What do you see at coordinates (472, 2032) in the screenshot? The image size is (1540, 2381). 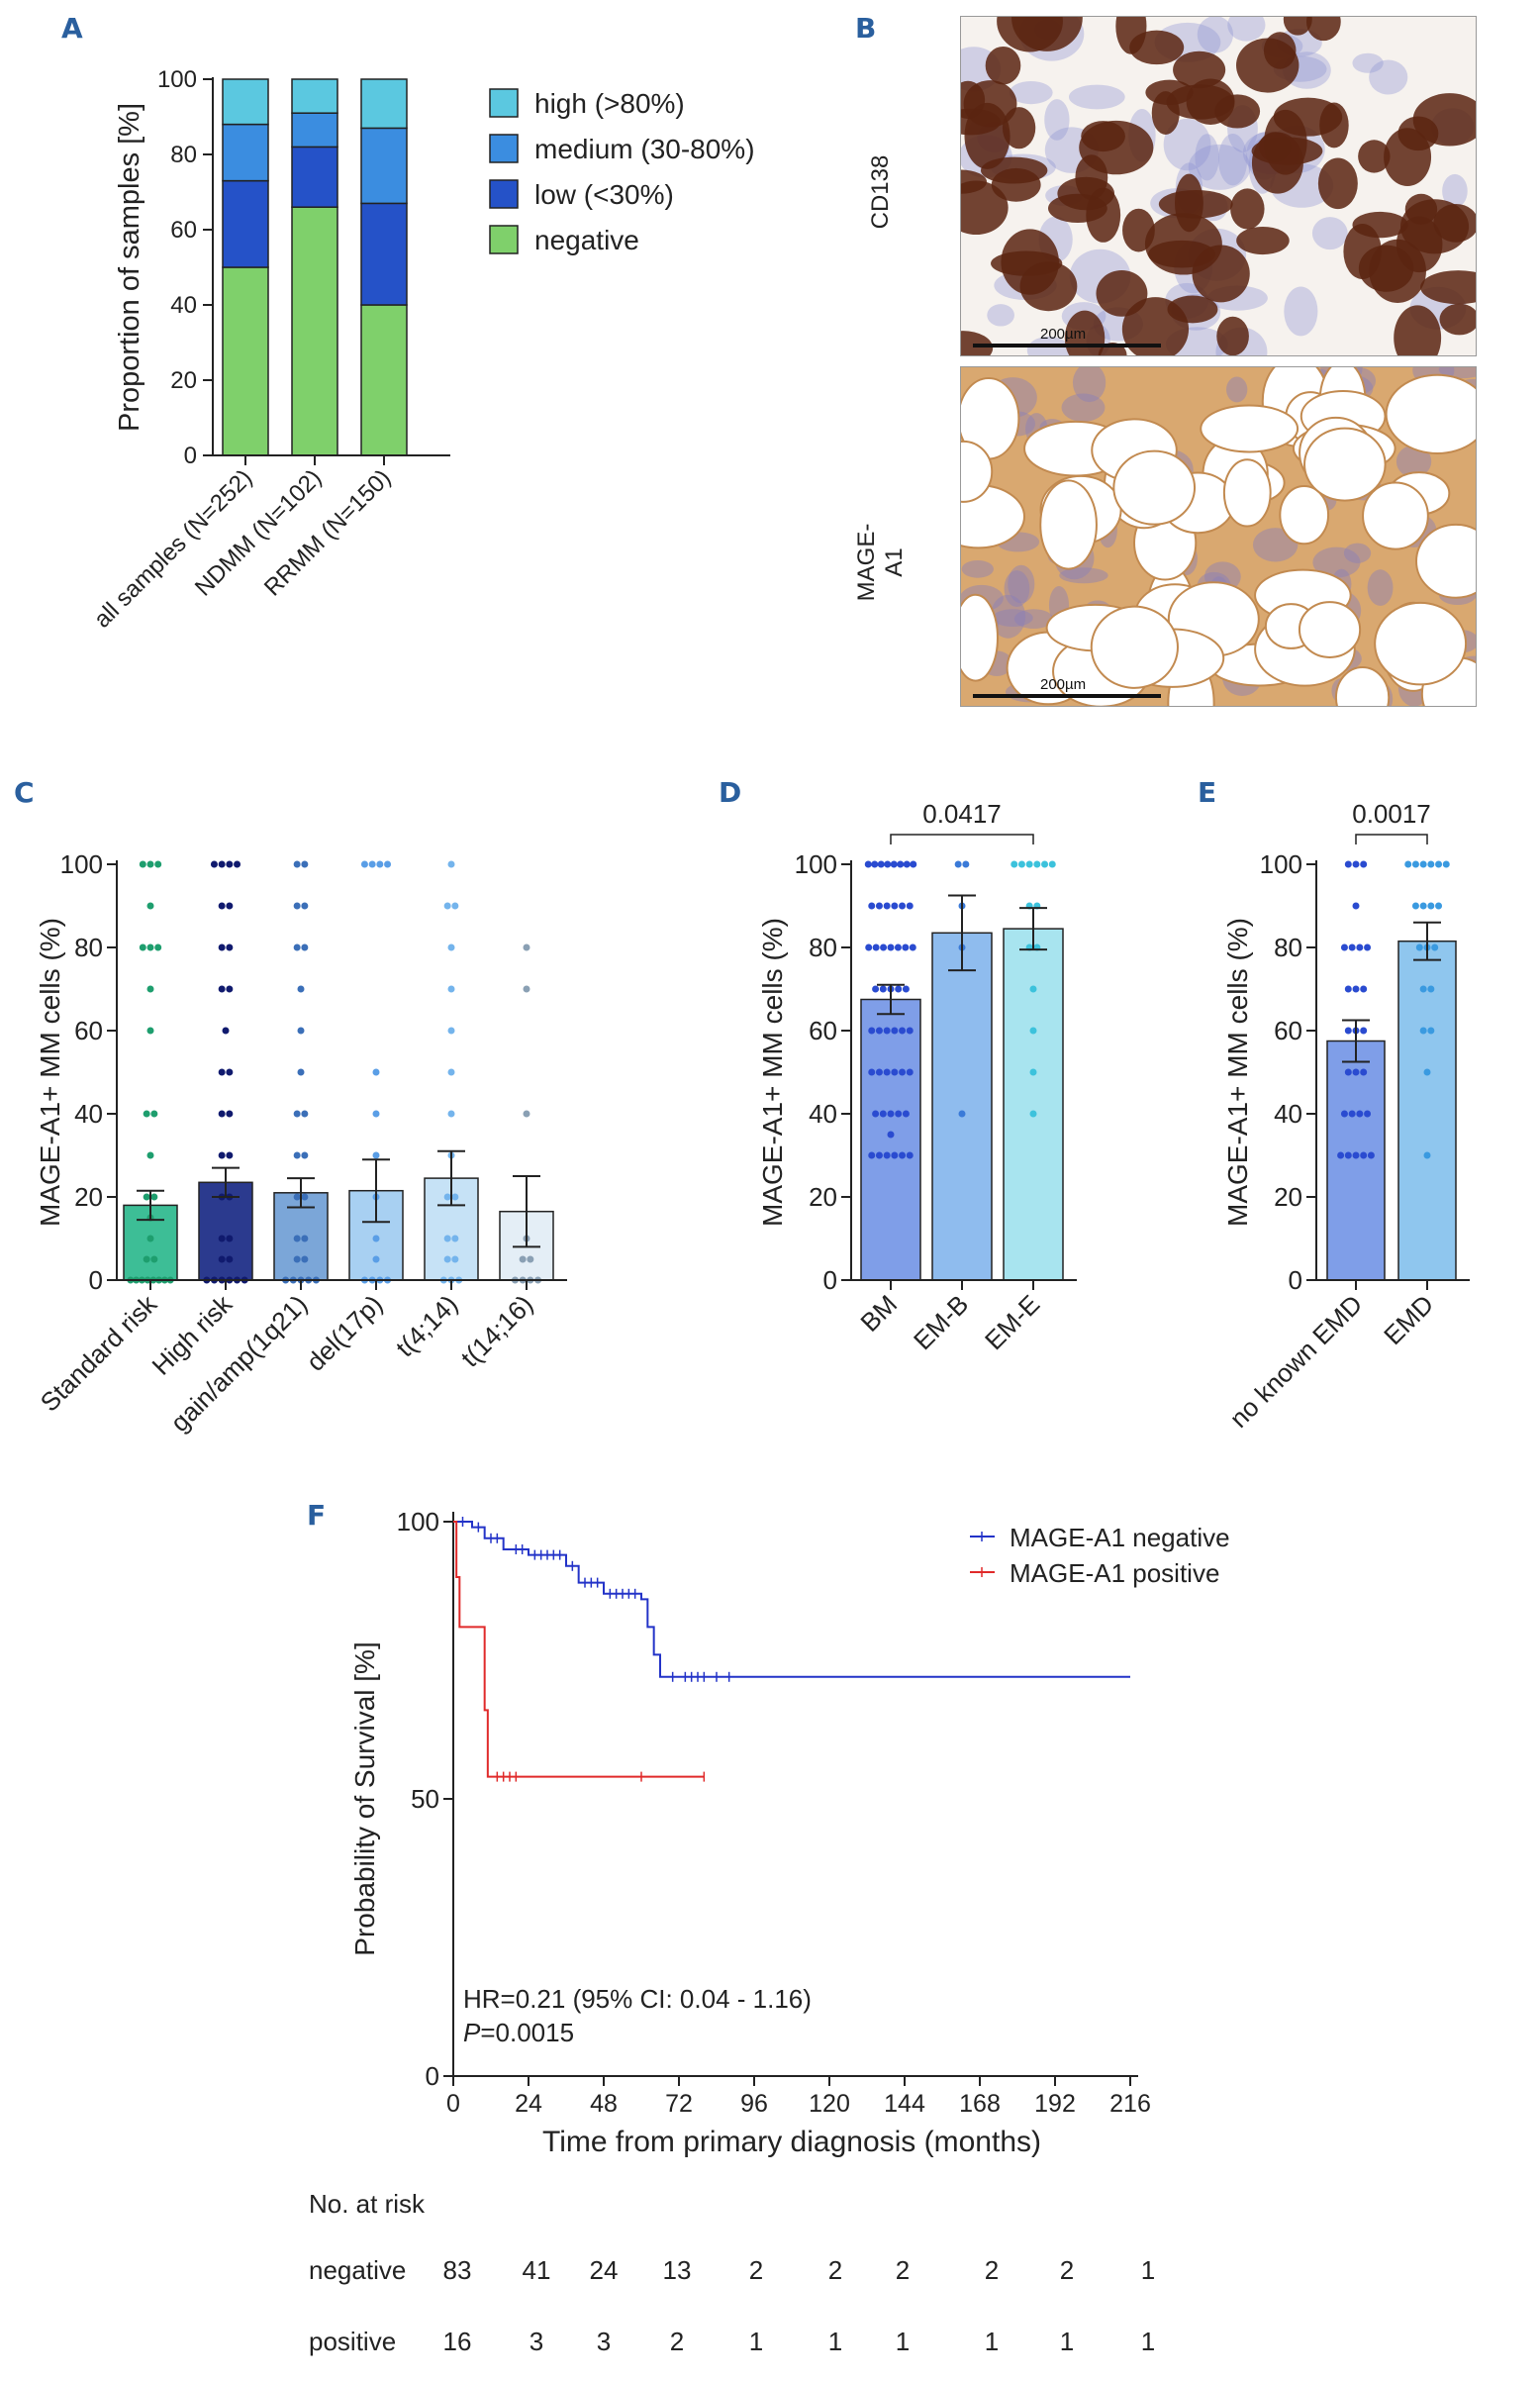 I see `p-symbol: P` at bounding box center [472, 2032].